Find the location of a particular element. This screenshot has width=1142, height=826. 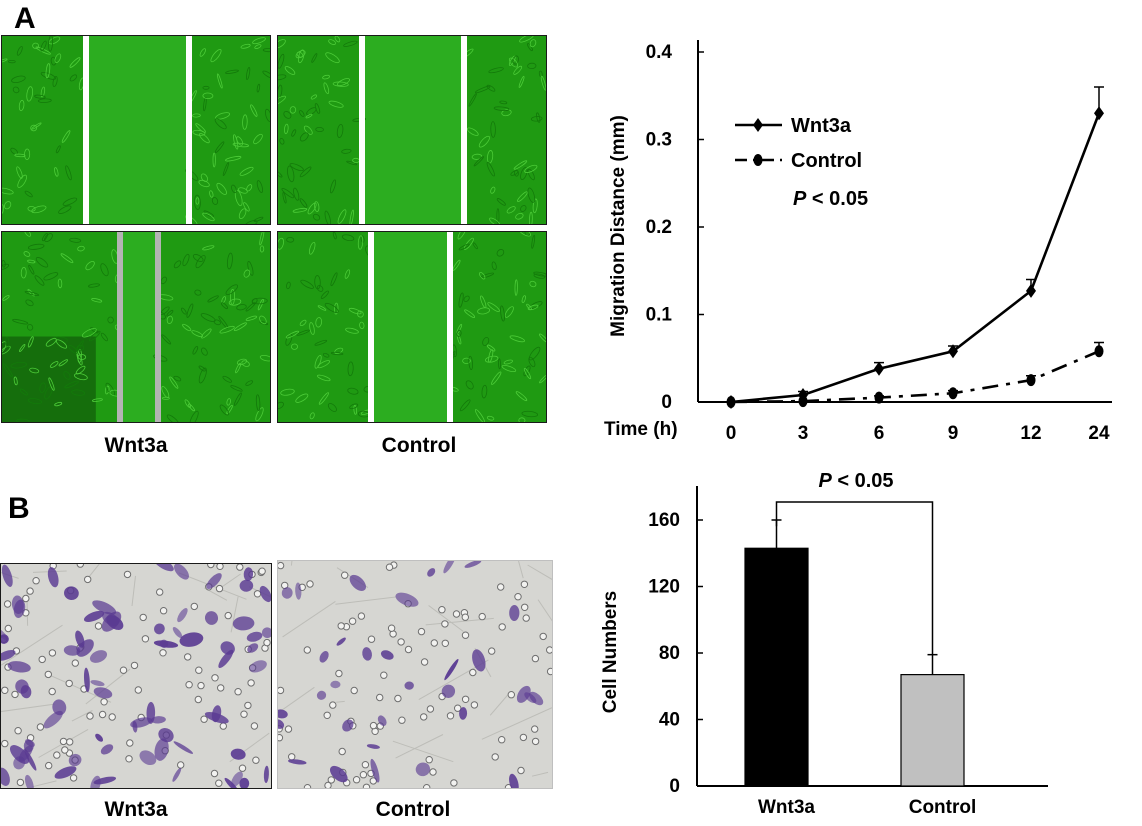

data-point-wnt3a is located at coordinates (1099, 113).